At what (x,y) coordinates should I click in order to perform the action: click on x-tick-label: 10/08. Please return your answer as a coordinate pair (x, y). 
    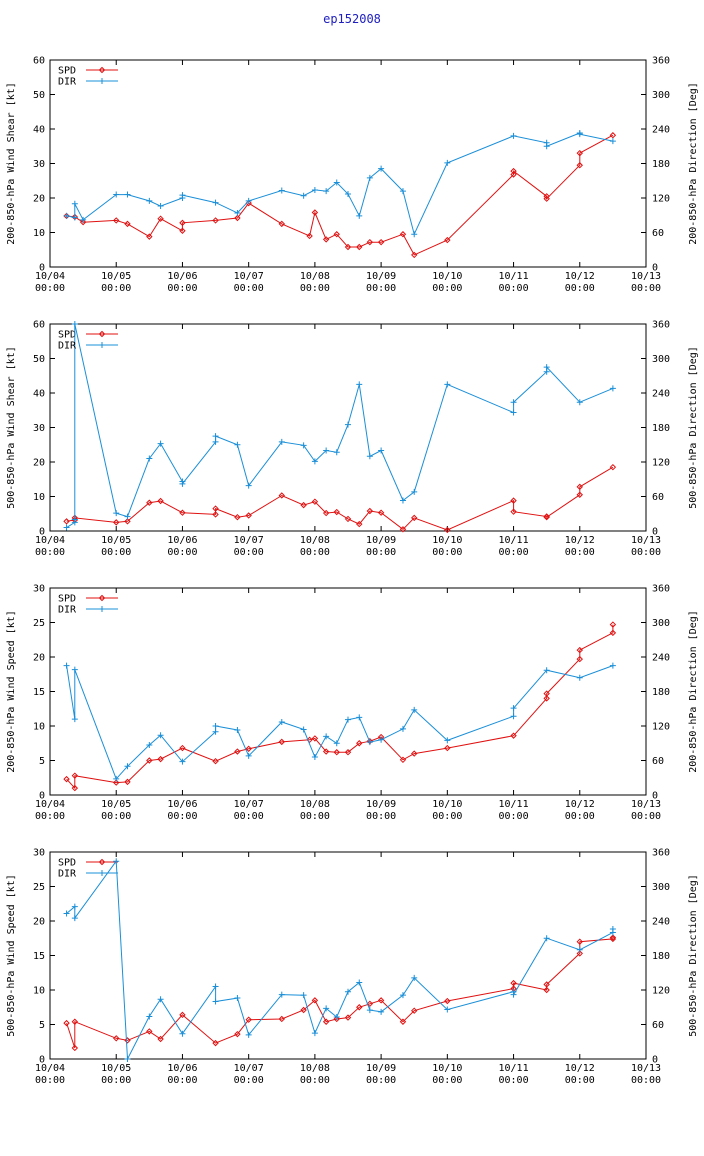
    Looking at the image, I should click on (315, 540).